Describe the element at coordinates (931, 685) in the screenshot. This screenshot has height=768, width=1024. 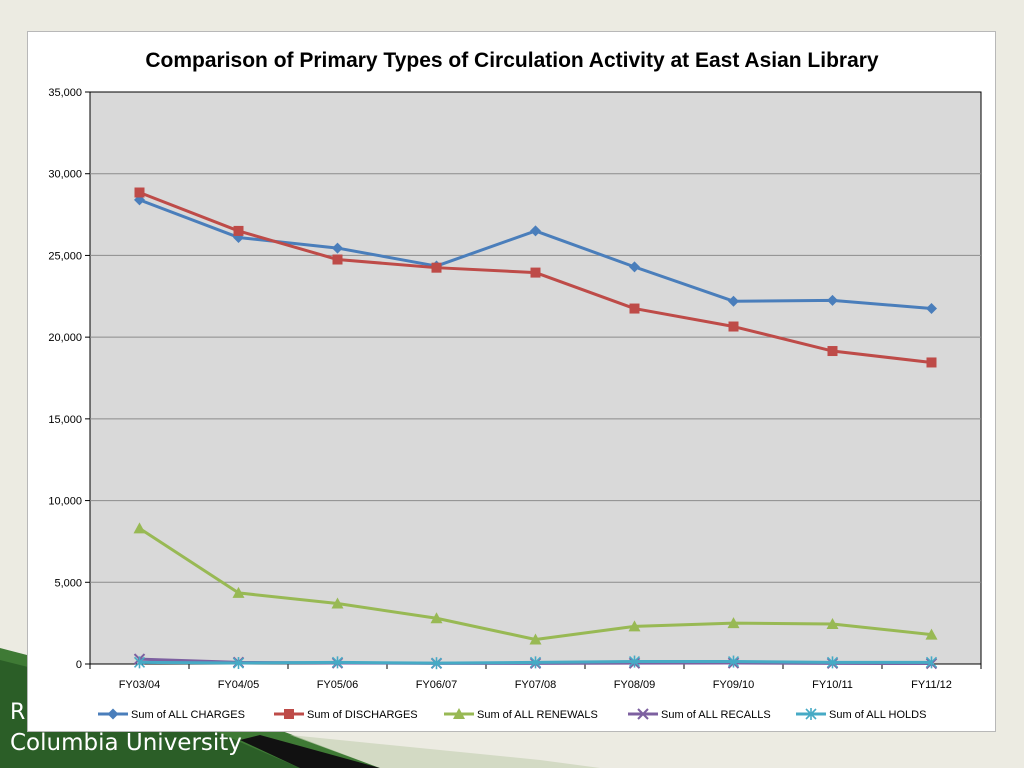
I see `x-tick-label: FY11/12` at that location.